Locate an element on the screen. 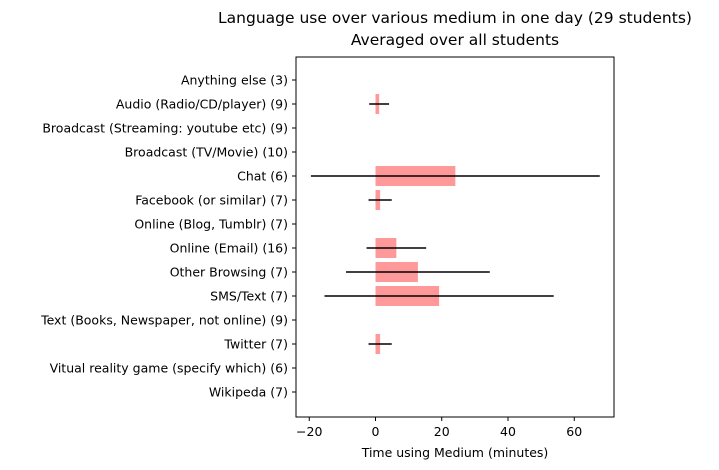 The image size is (719, 470). y-tick-label: Chat (6) is located at coordinates (262, 176).